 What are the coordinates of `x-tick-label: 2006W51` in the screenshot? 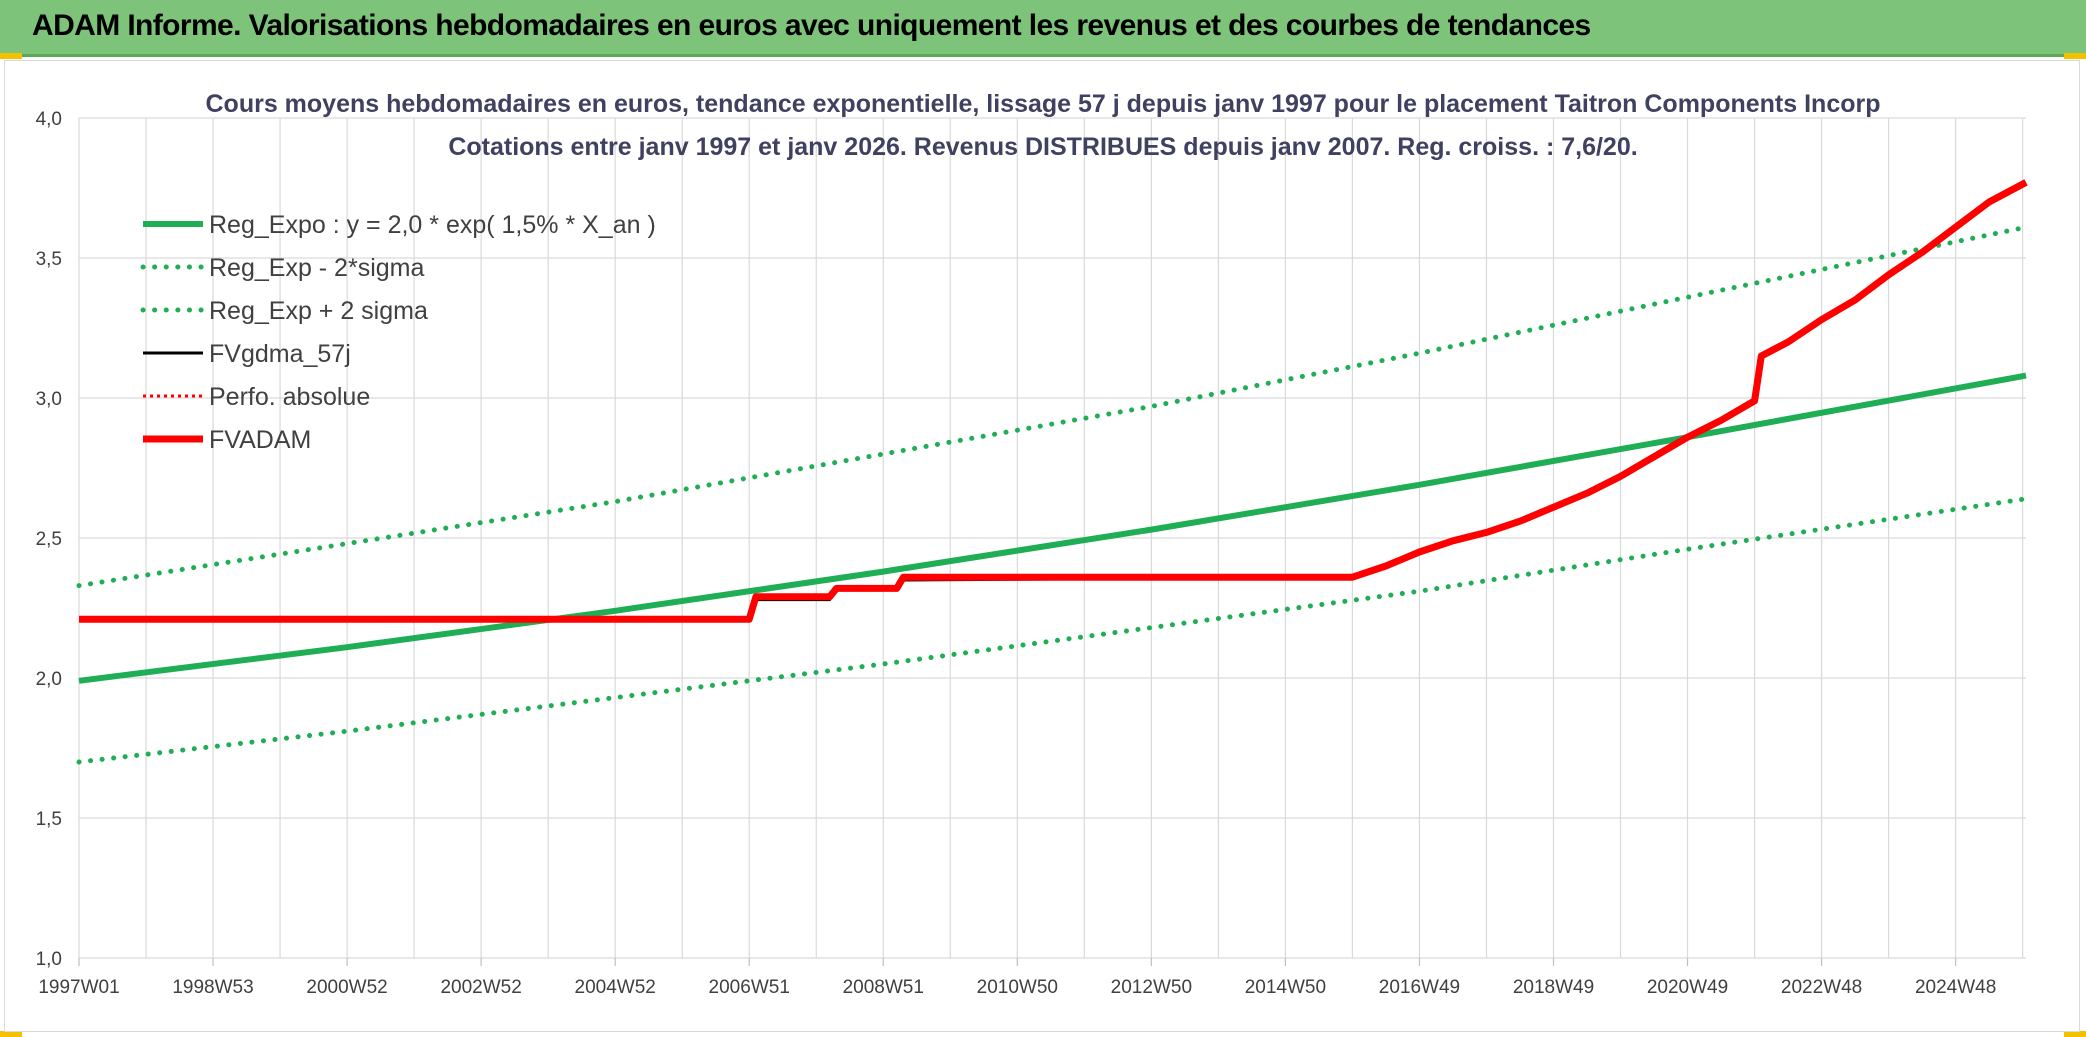 It's located at (749, 987).